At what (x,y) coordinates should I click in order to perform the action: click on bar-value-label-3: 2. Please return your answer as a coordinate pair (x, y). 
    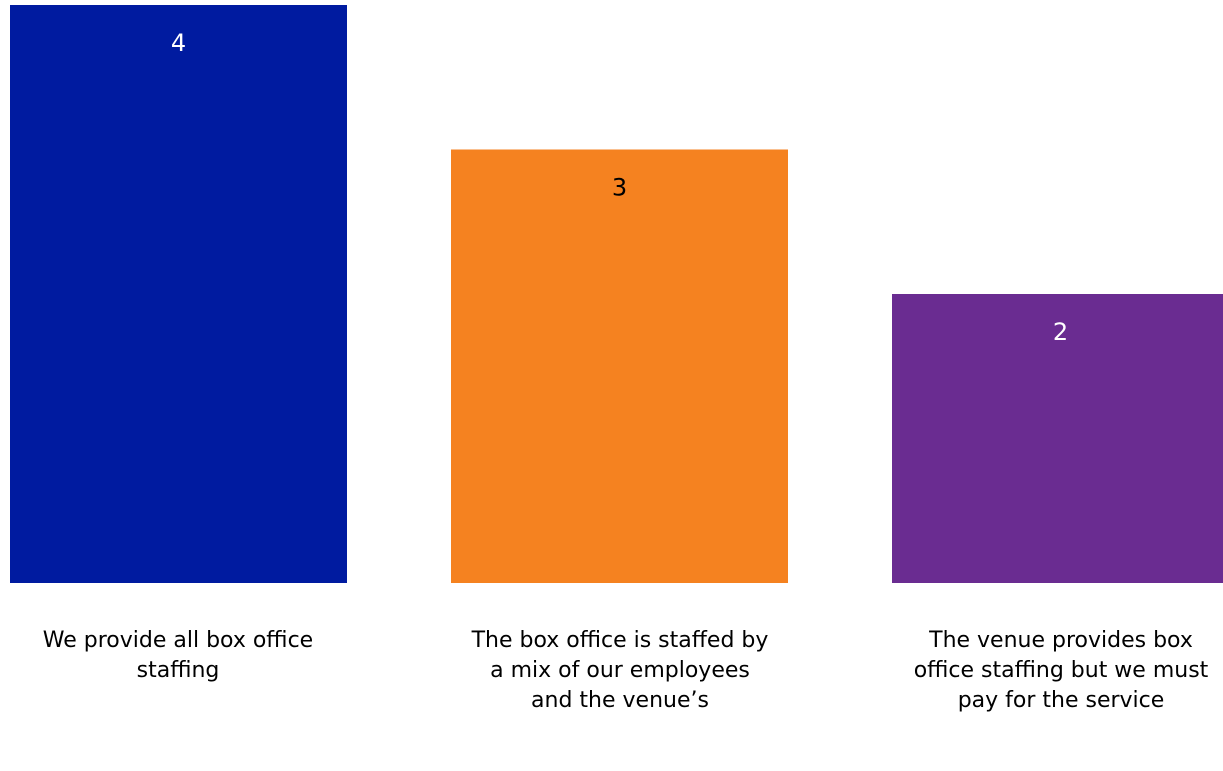
    Looking at the image, I should click on (1060, 332).